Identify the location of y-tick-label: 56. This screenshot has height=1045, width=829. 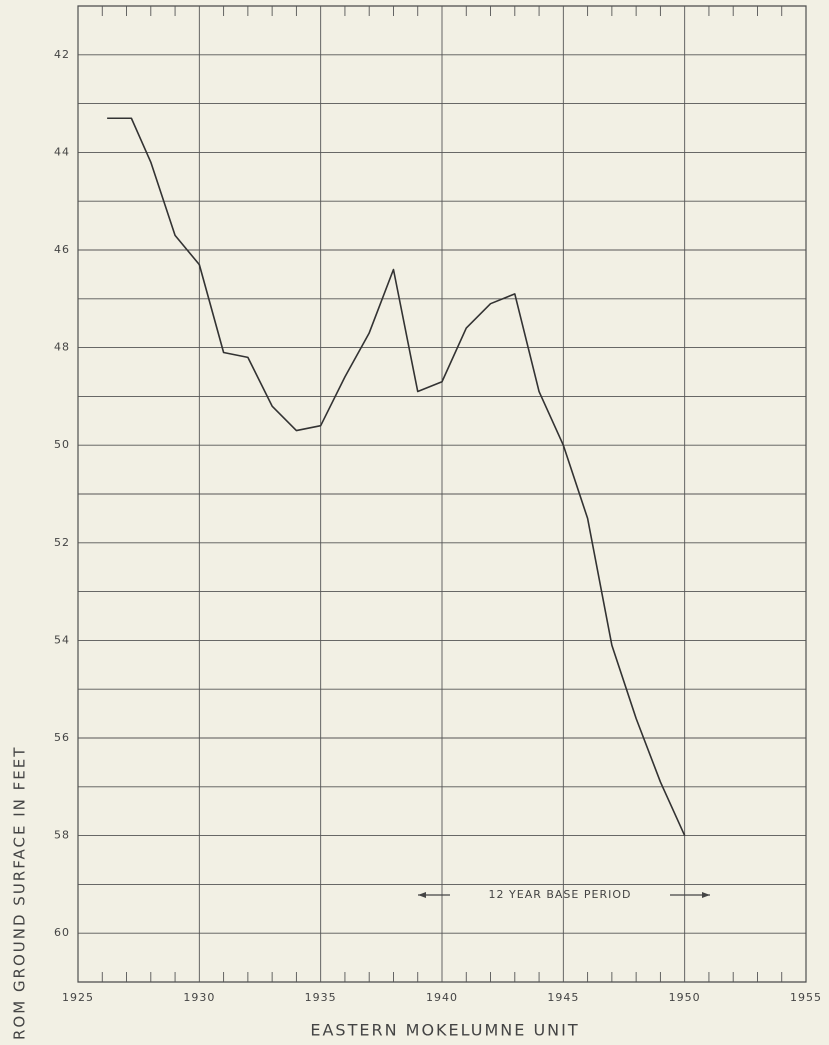
(62, 737).